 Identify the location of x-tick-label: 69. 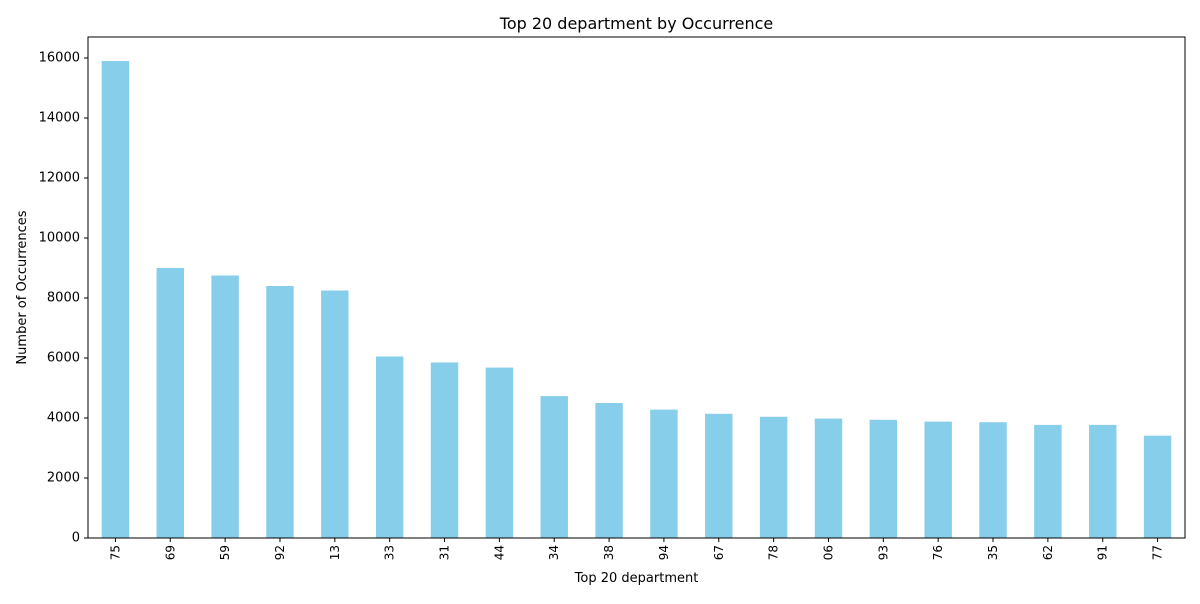
(170, 552).